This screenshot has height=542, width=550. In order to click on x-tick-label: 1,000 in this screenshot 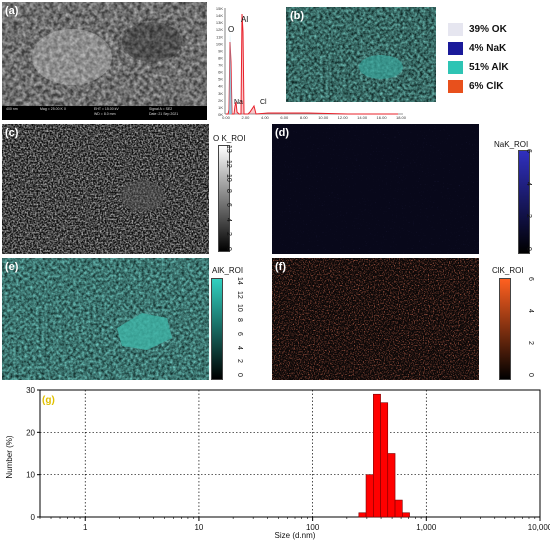, I will do `click(426, 527)`.